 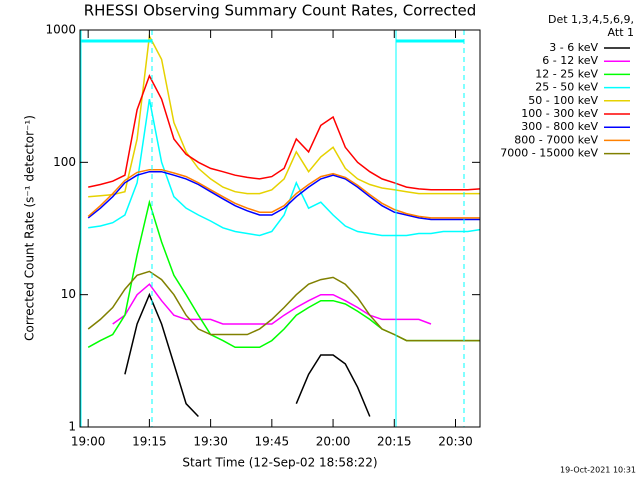 What do you see at coordinates (333, 442) in the screenshot?
I see `x-tick-label: 20:00` at bounding box center [333, 442].